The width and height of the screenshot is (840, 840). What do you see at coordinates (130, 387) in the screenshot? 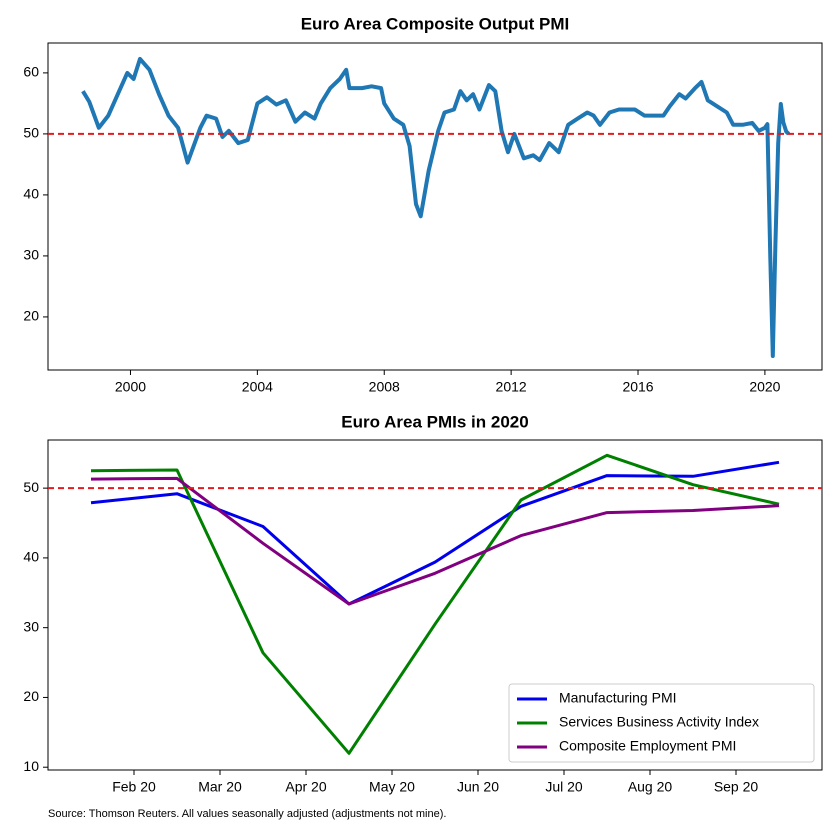
I see `x-tick-label: 2000` at bounding box center [130, 387].